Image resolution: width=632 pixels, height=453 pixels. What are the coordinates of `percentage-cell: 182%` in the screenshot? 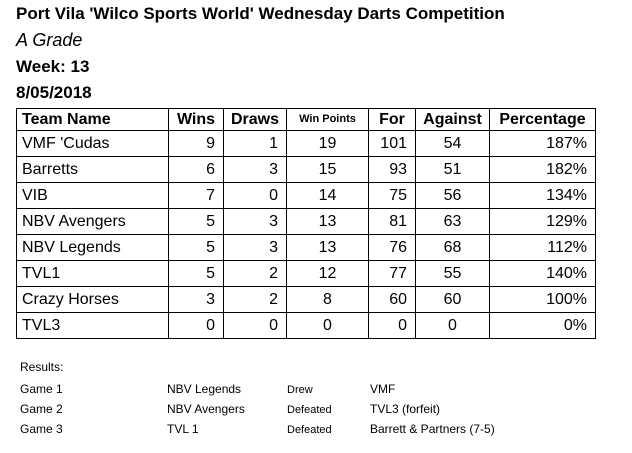 It's located at (542, 169).